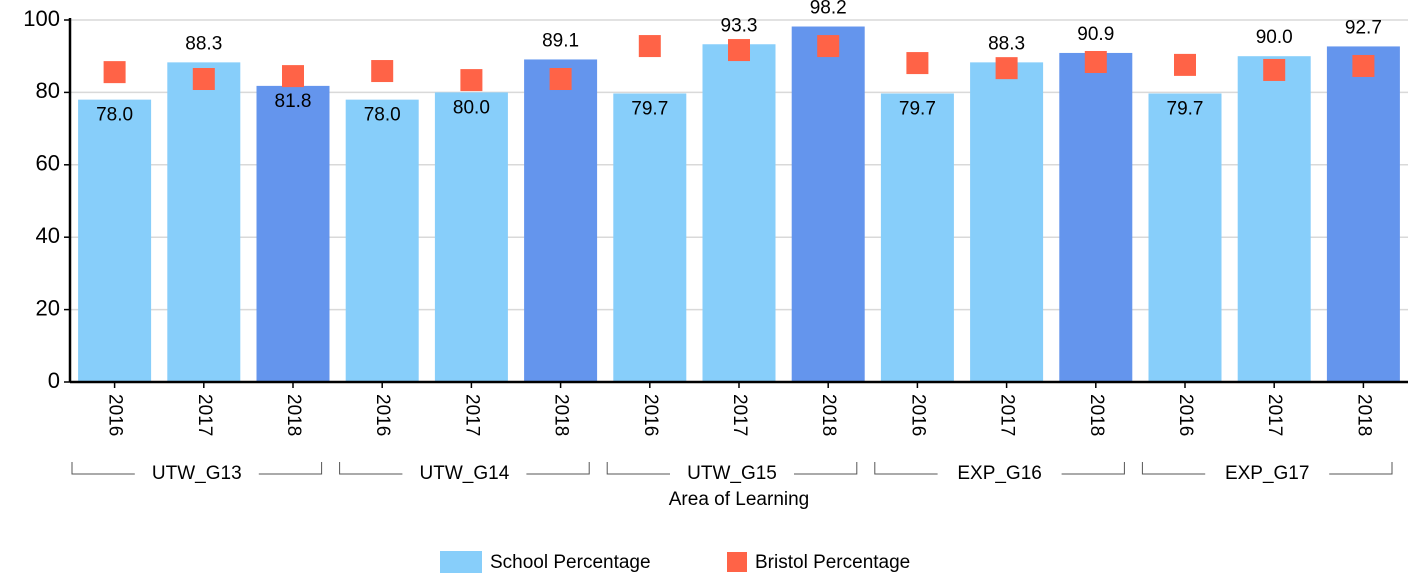 Image resolution: width=1423 pixels, height=578 pixels. What do you see at coordinates (732, 473) in the screenshot?
I see `group-label: UTW_G15` at bounding box center [732, 473].